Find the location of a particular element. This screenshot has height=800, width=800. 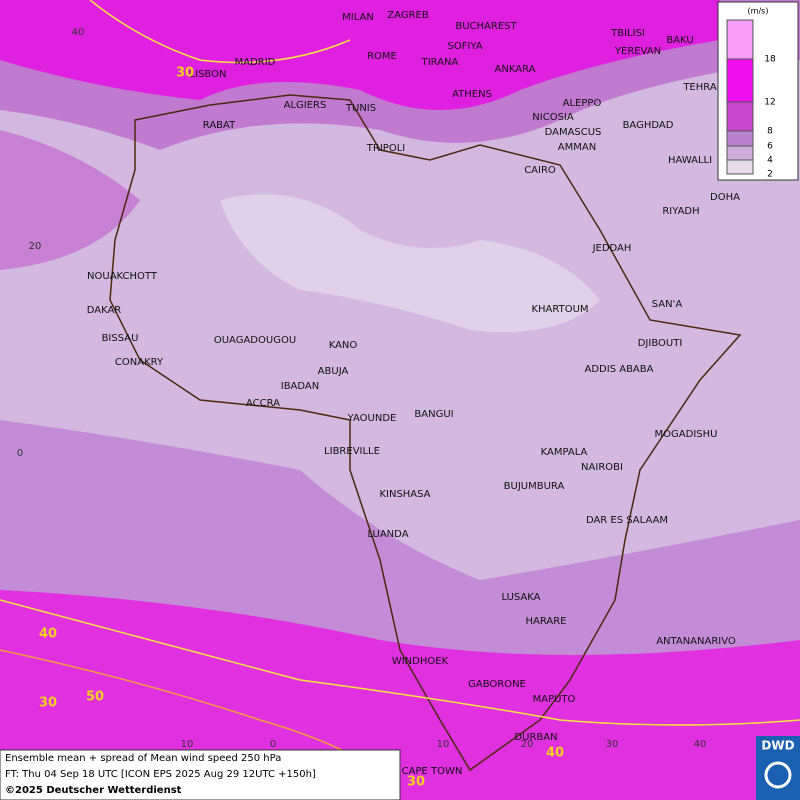

city-label: MILAN is located at coordinates (358, 17).